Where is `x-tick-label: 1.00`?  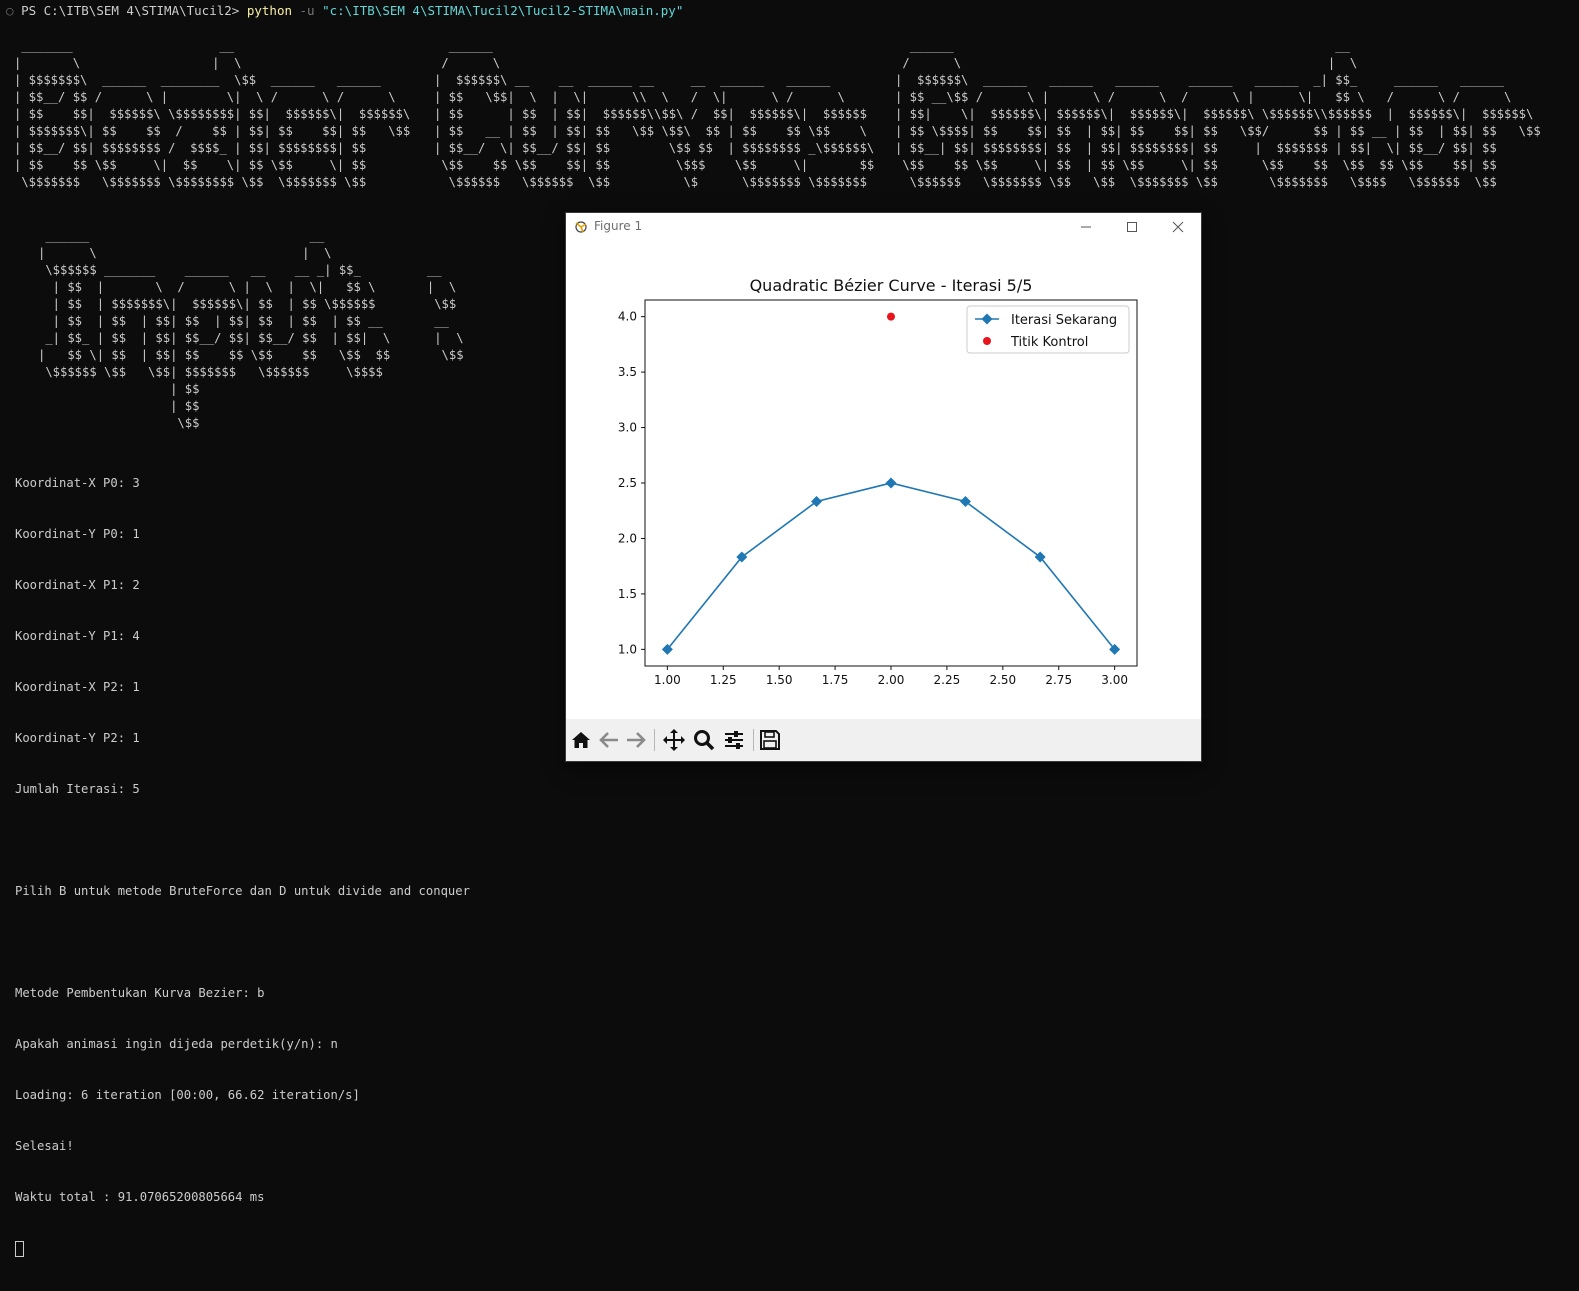 x-tick-label: 1.00 is located at coordinates (667, 680).